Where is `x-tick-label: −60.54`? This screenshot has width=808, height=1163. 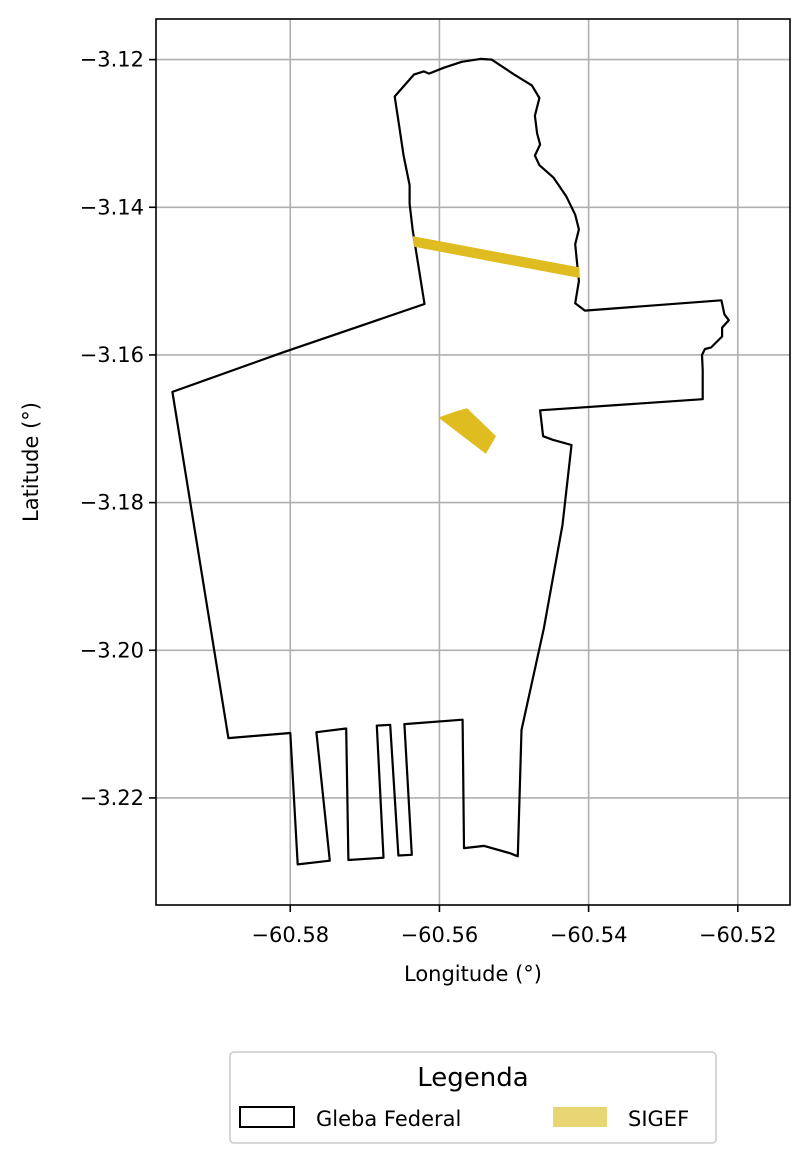
x-tick-label: −60.54 is located at coordinates (589, 935).